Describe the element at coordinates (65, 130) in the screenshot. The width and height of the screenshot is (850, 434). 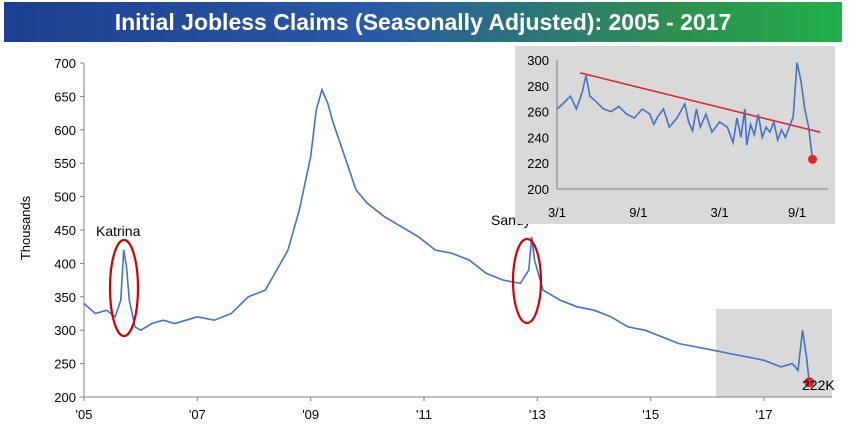
I see `y-tick-label: 600` at that location.